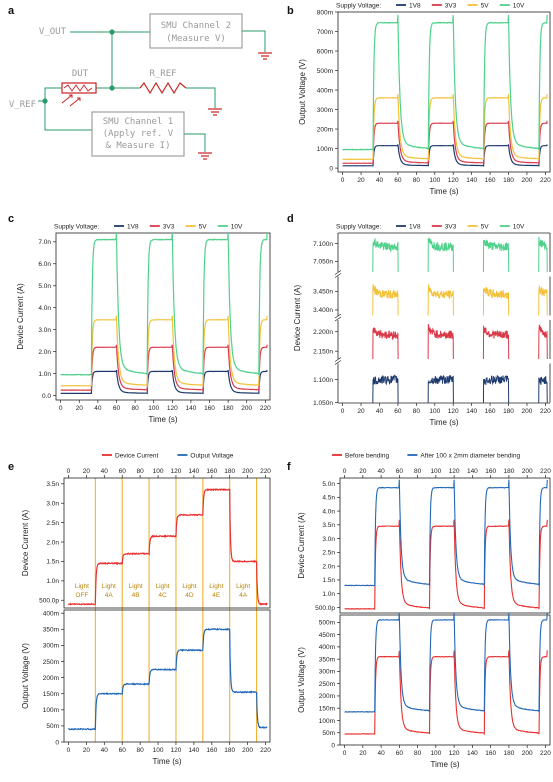  I want to click on chart-e-xtick-label: 140, so click(193, 750).